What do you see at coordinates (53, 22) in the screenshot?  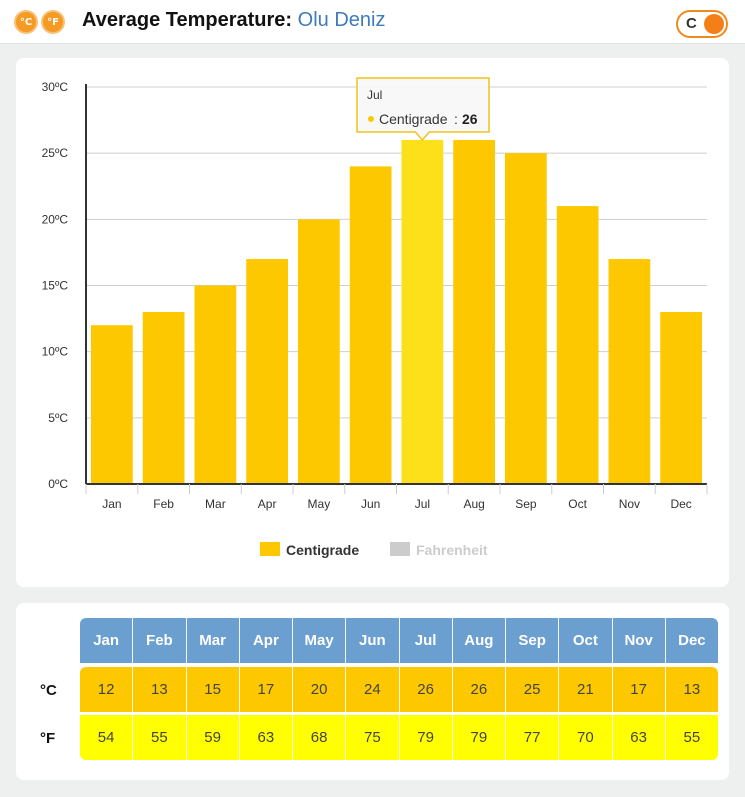 I see `fahrenheit-icon: °F` at bounding box center [53, 22].